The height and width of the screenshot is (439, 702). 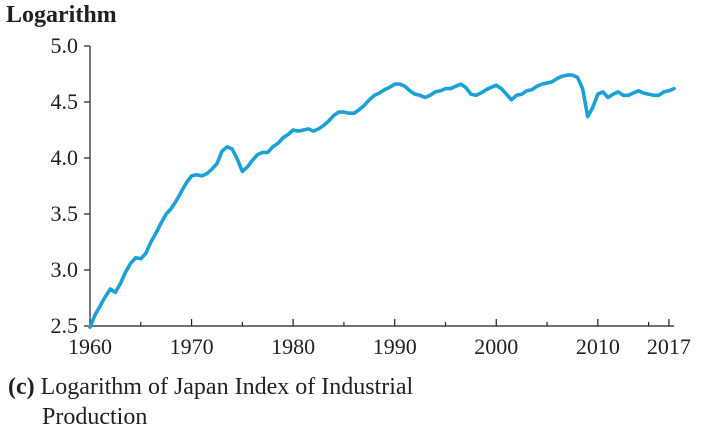 What do you see at coordinates (65, 45) in the screenshot?
I see `y-tick-label: 5.0` at bounding box center [65, 45].